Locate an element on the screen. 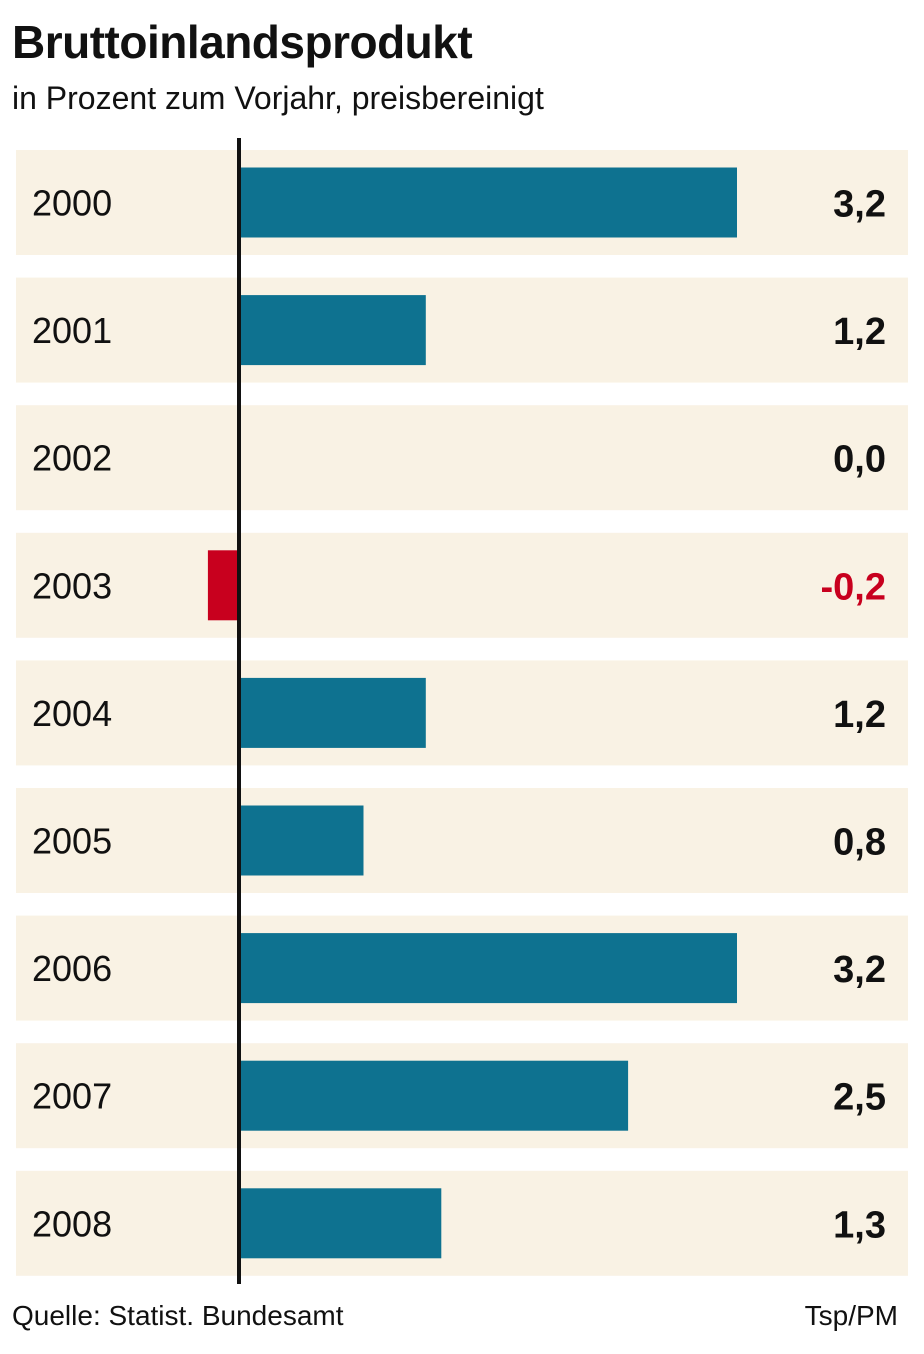 Image resolution: width=924 pixels, height=1354 pixels. year-label-2006: 2006 is located at coordinates (72, 968).